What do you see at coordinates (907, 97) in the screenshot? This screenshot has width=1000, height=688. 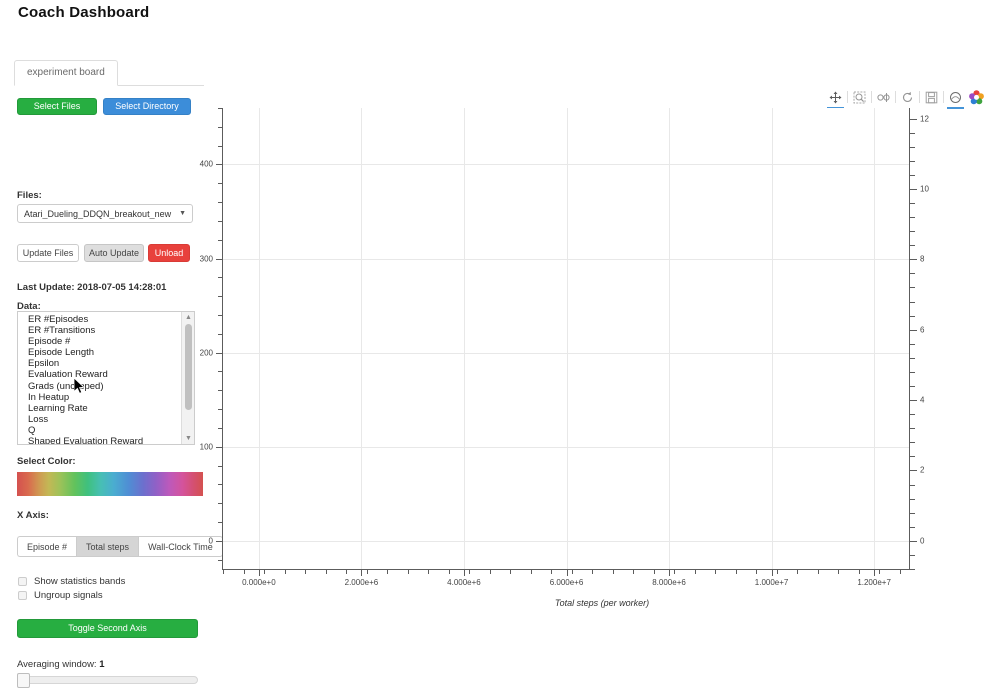 I see `reset-tool-icon` at bounding box center [907, 97].